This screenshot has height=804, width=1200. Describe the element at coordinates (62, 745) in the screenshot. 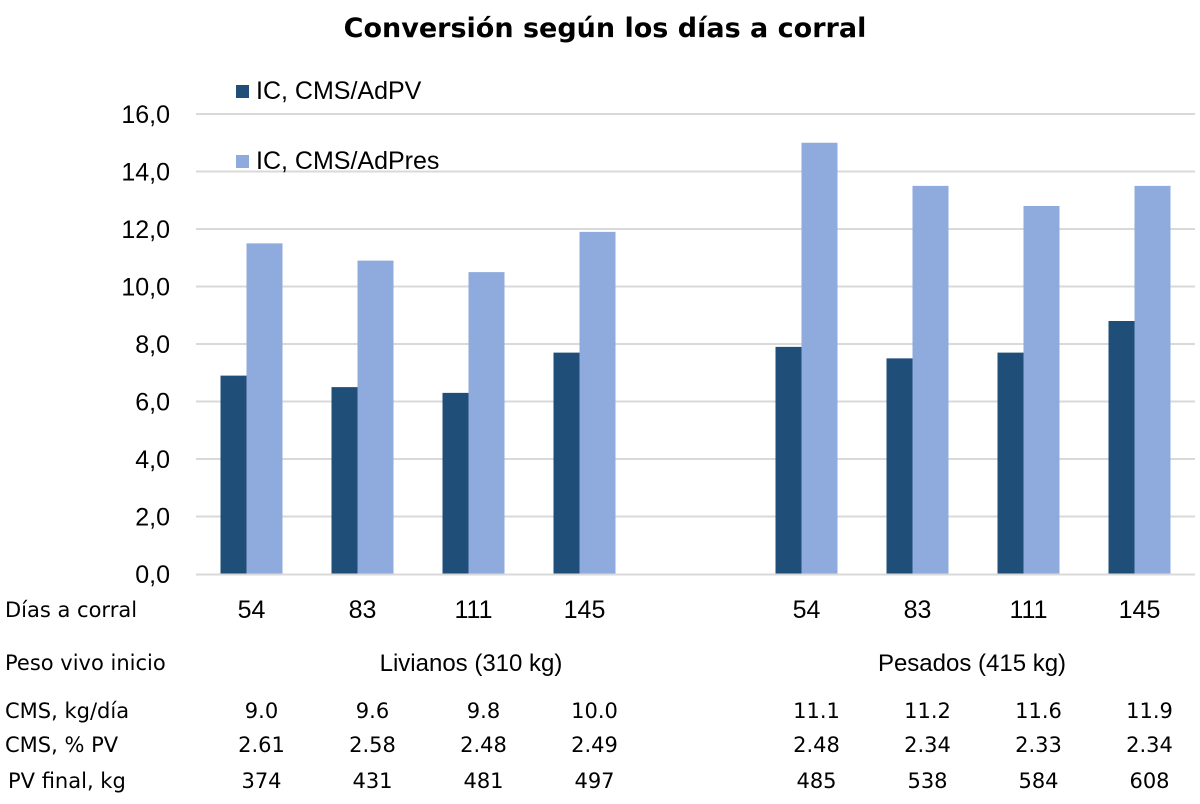

I see `row-label-cms-pv: CMS, % PV` at that location.